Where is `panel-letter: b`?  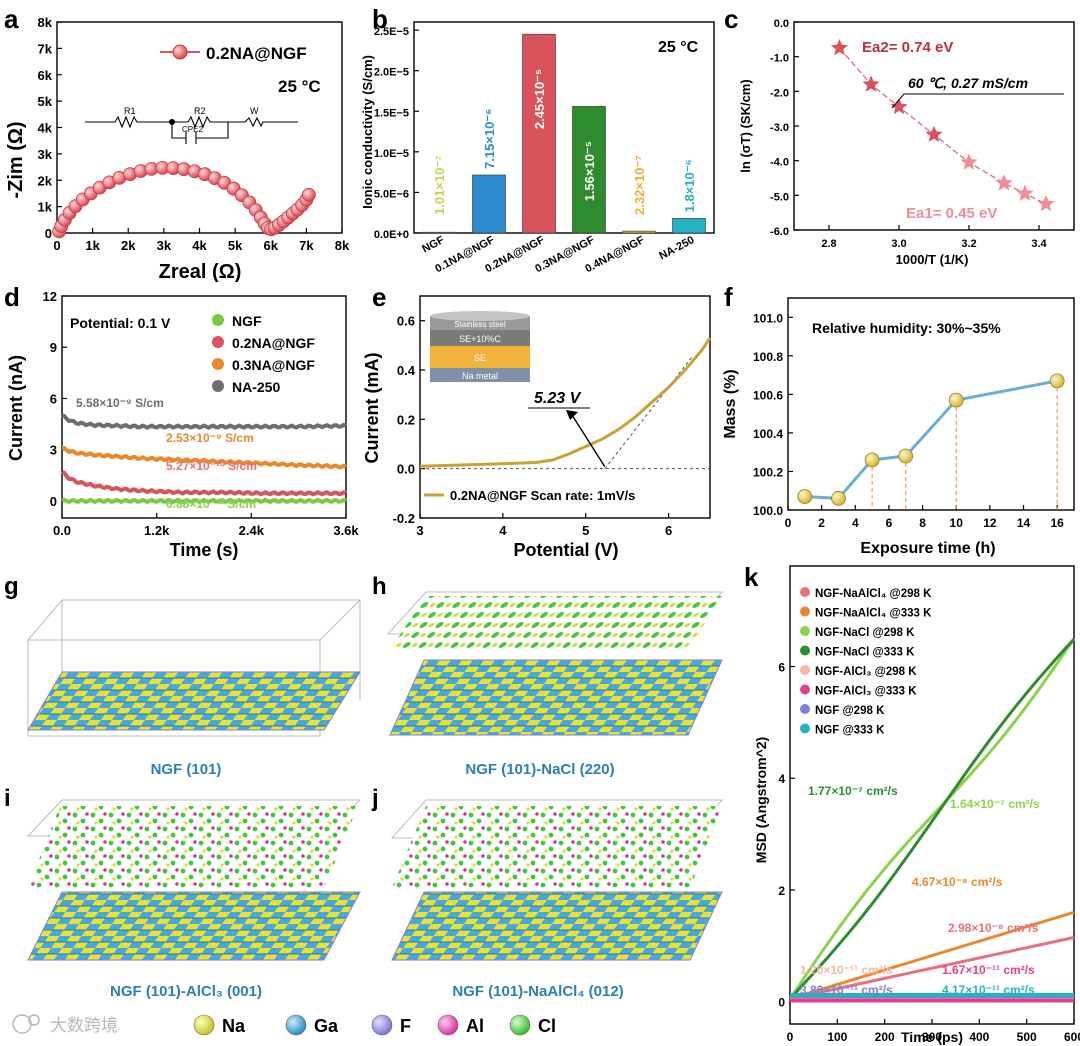
panel-letter: b is located at coordinates (380, 19).